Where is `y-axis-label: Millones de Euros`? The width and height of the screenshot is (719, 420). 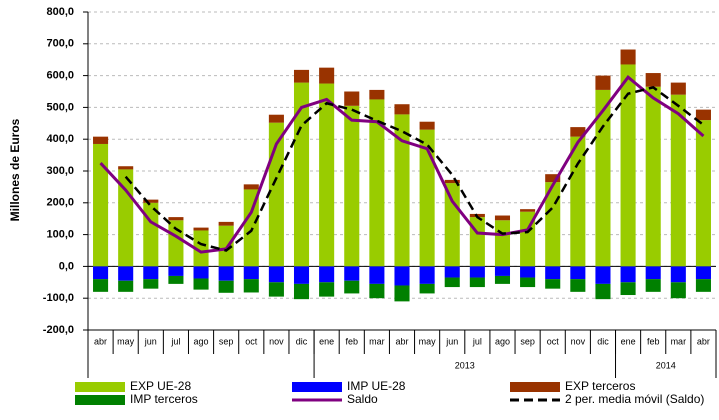
y-axis-label: Millones de Euros is located at coordinates (15, 169).